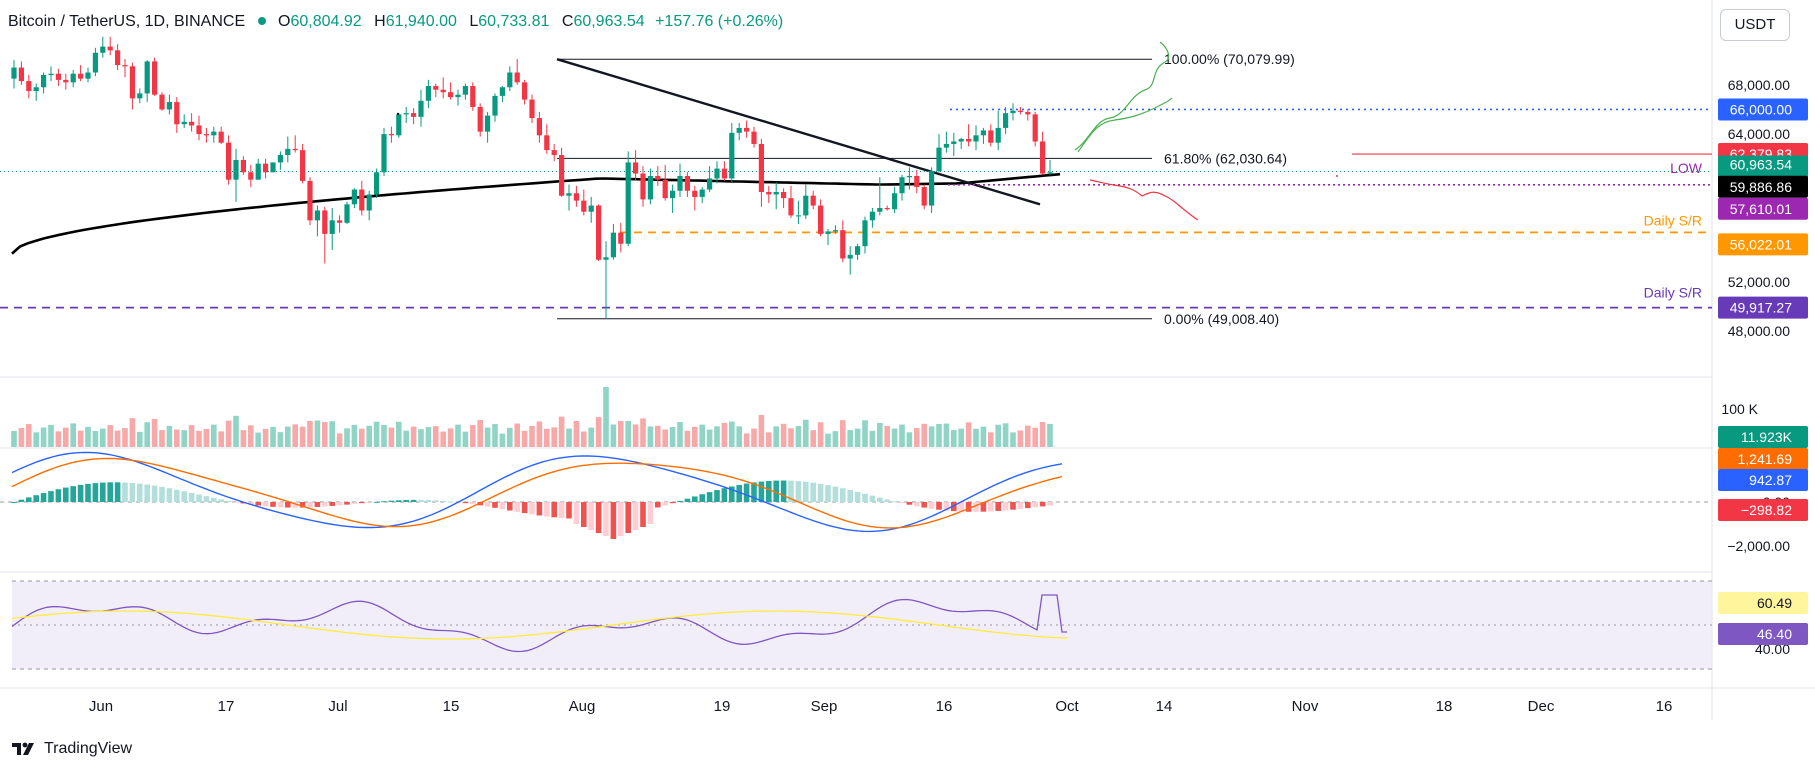  I want to click on open-label: O, so click(284, 21).